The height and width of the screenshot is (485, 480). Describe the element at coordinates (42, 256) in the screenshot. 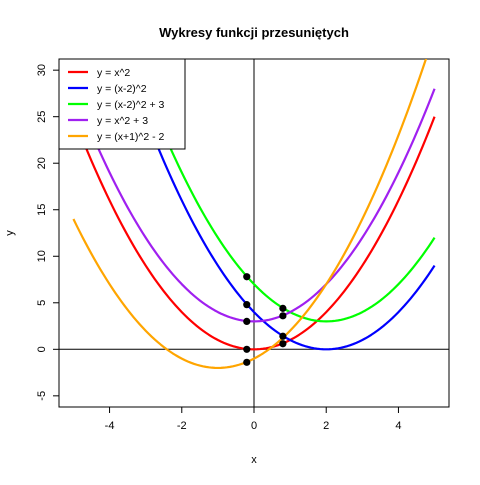

I see `y-tick-label: 10` at that location.